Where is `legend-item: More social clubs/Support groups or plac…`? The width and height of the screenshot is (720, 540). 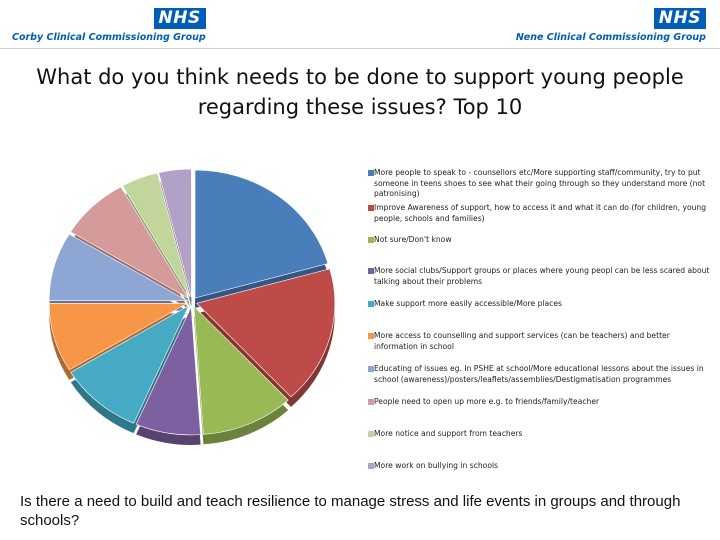
legend-item: More social clubs/Support groups or plac… is located at coordinates (540, 276).